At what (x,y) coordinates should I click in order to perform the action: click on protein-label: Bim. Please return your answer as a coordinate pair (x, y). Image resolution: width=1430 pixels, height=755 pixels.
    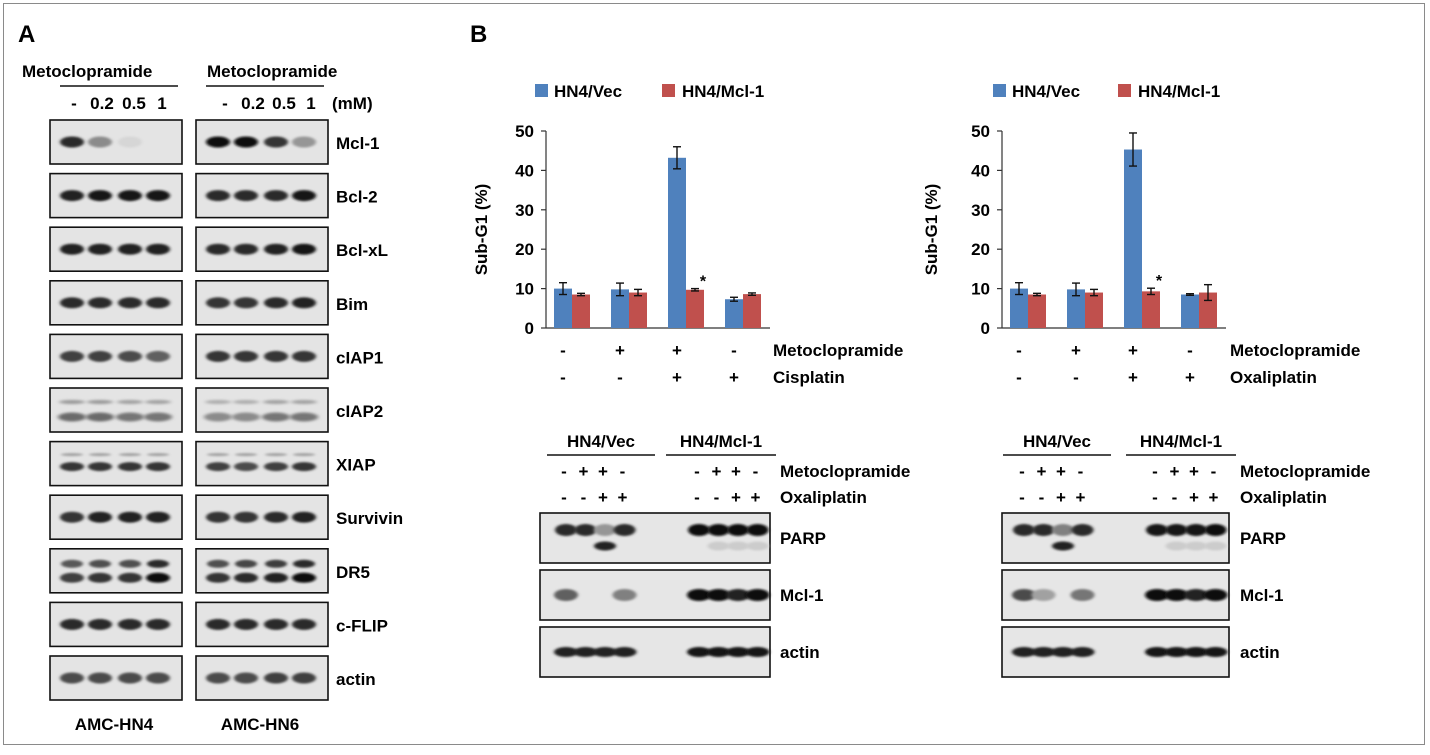
    Looking at the image, I should click on (352, 304).